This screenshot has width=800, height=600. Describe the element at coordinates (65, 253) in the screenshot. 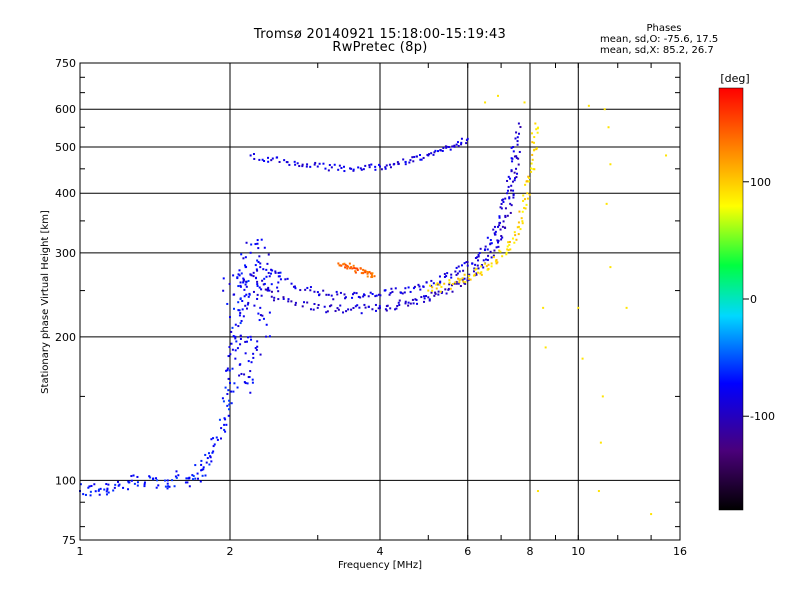

I see `y-tick-label: 300` at that location.